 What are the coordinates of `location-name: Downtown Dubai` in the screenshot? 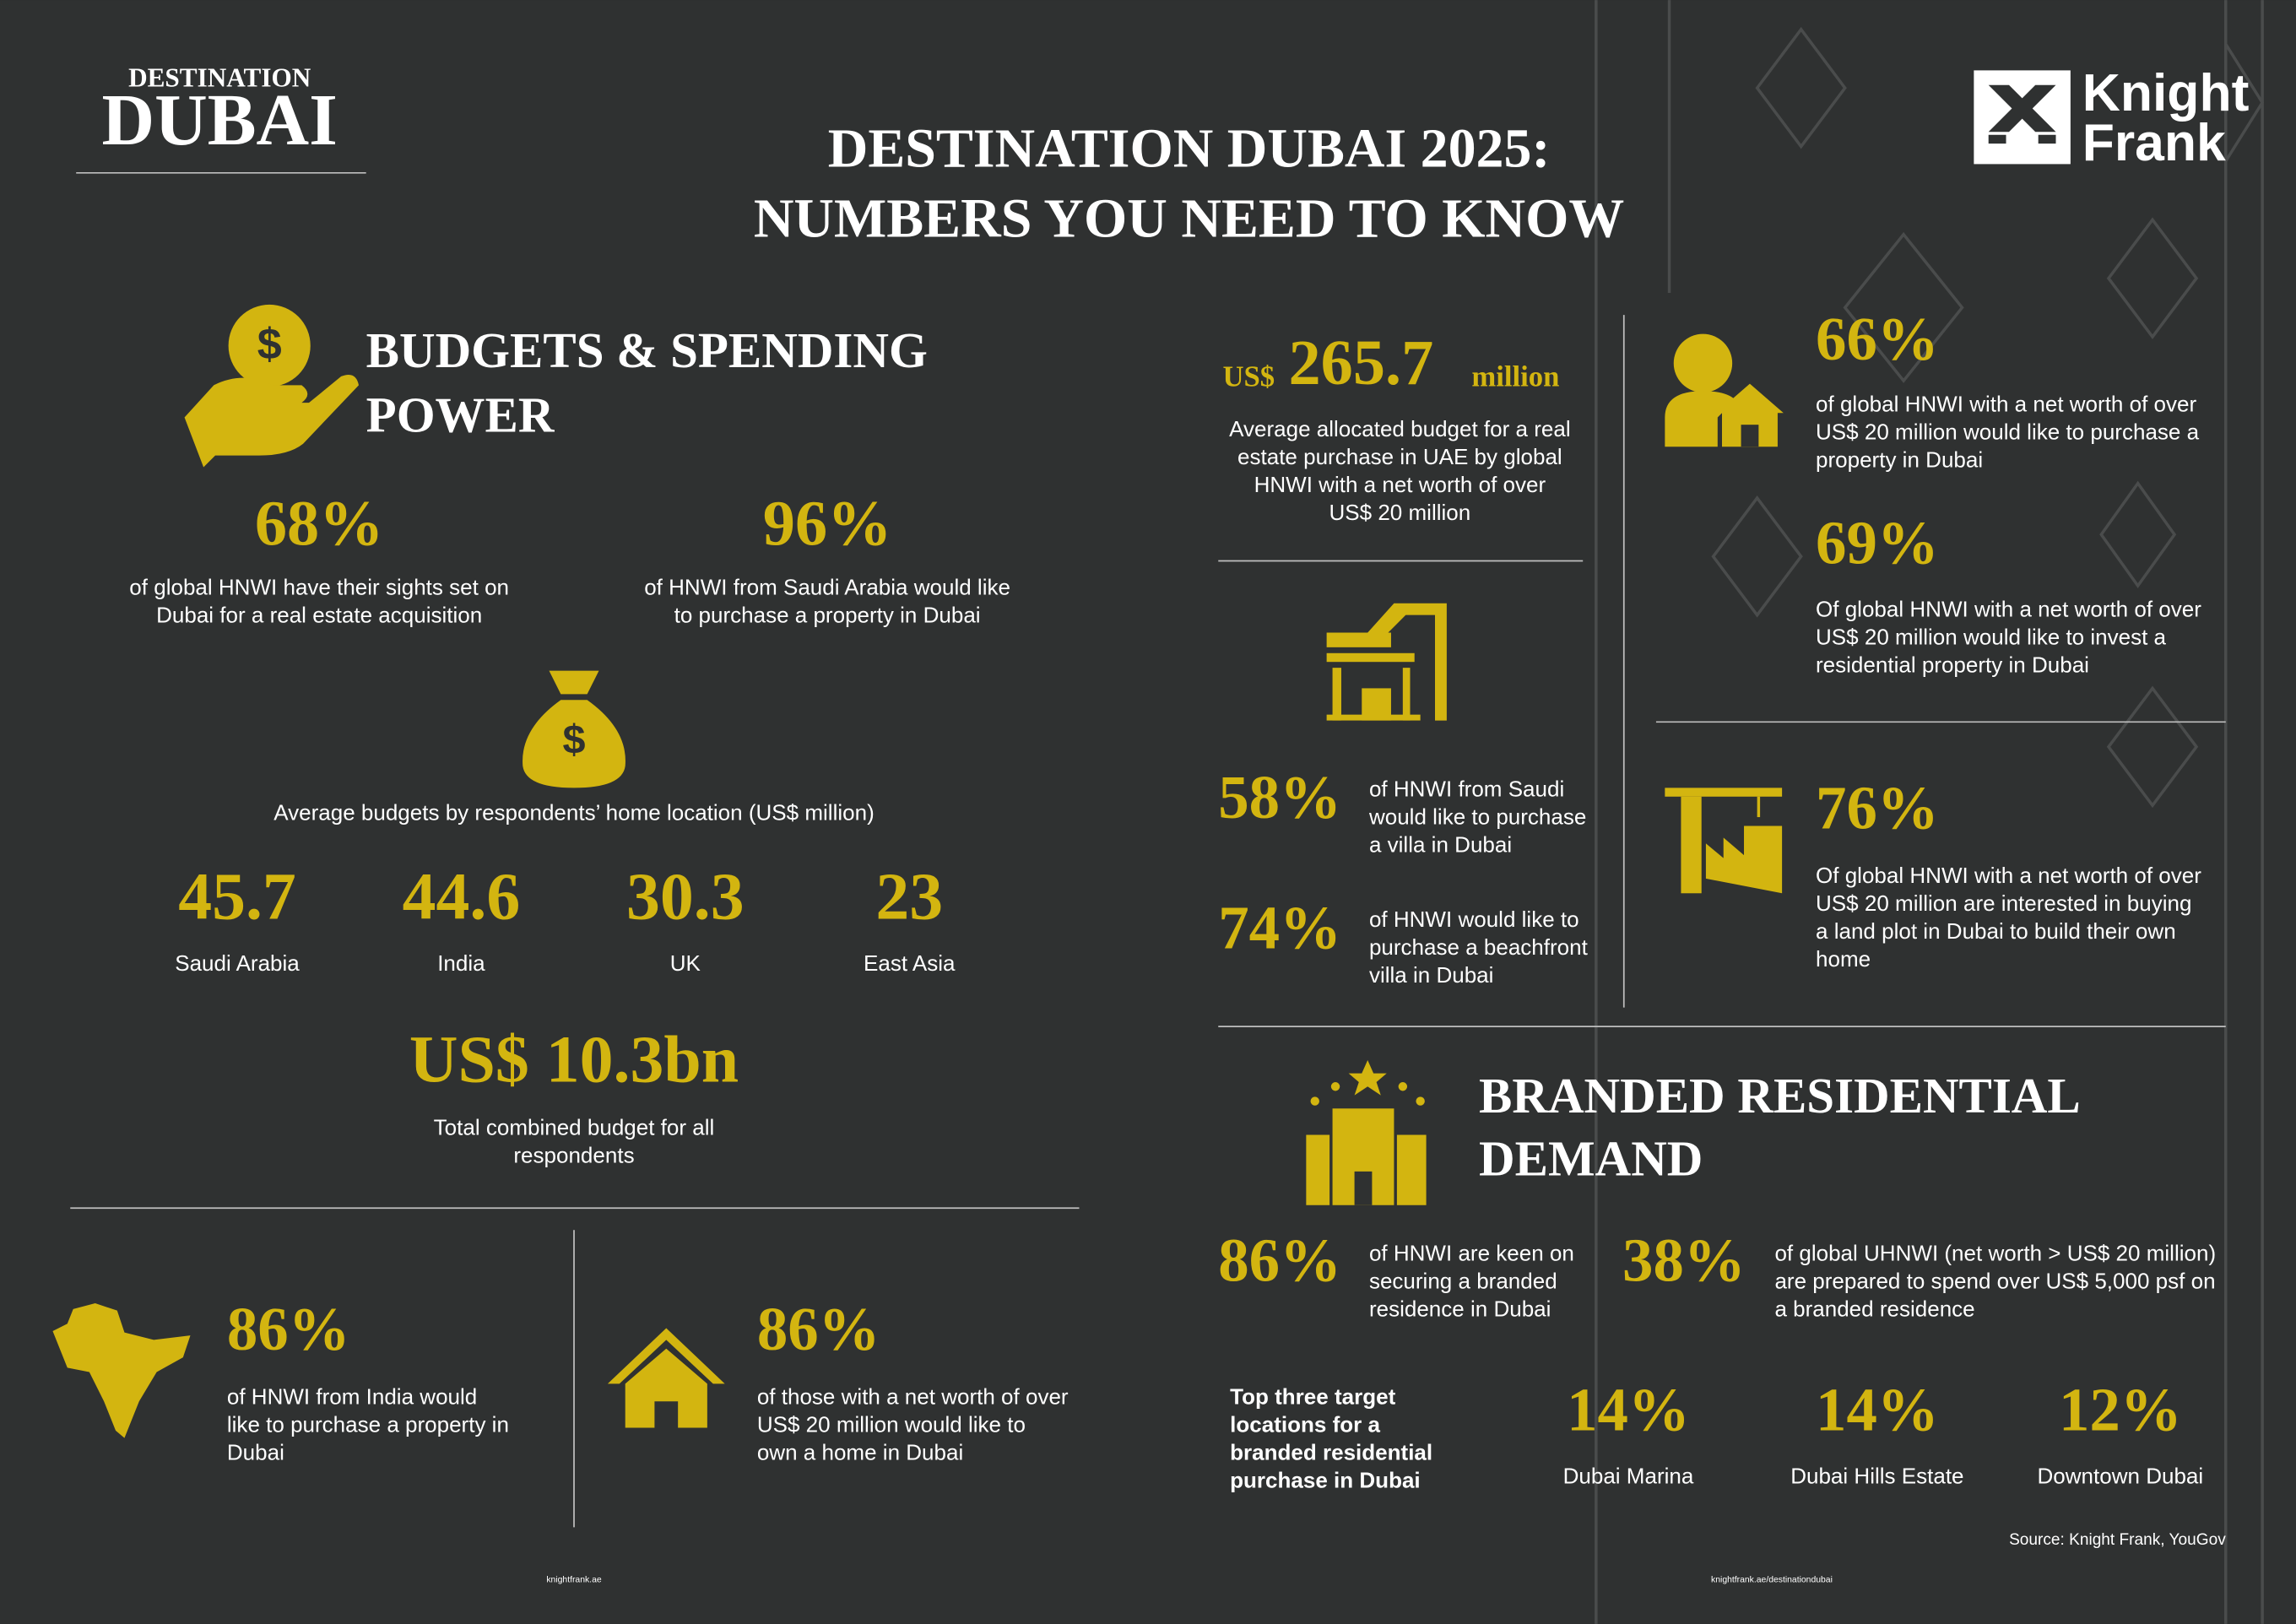 It's located at (2121, 1475).